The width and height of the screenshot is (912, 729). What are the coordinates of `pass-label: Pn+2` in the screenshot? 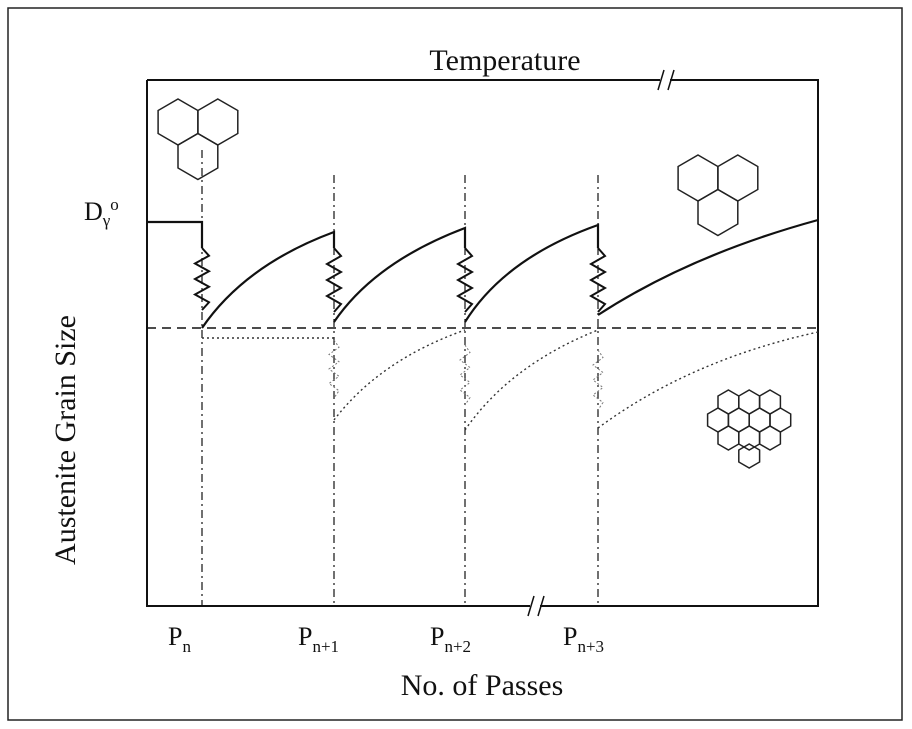 It's located at (450, 639).